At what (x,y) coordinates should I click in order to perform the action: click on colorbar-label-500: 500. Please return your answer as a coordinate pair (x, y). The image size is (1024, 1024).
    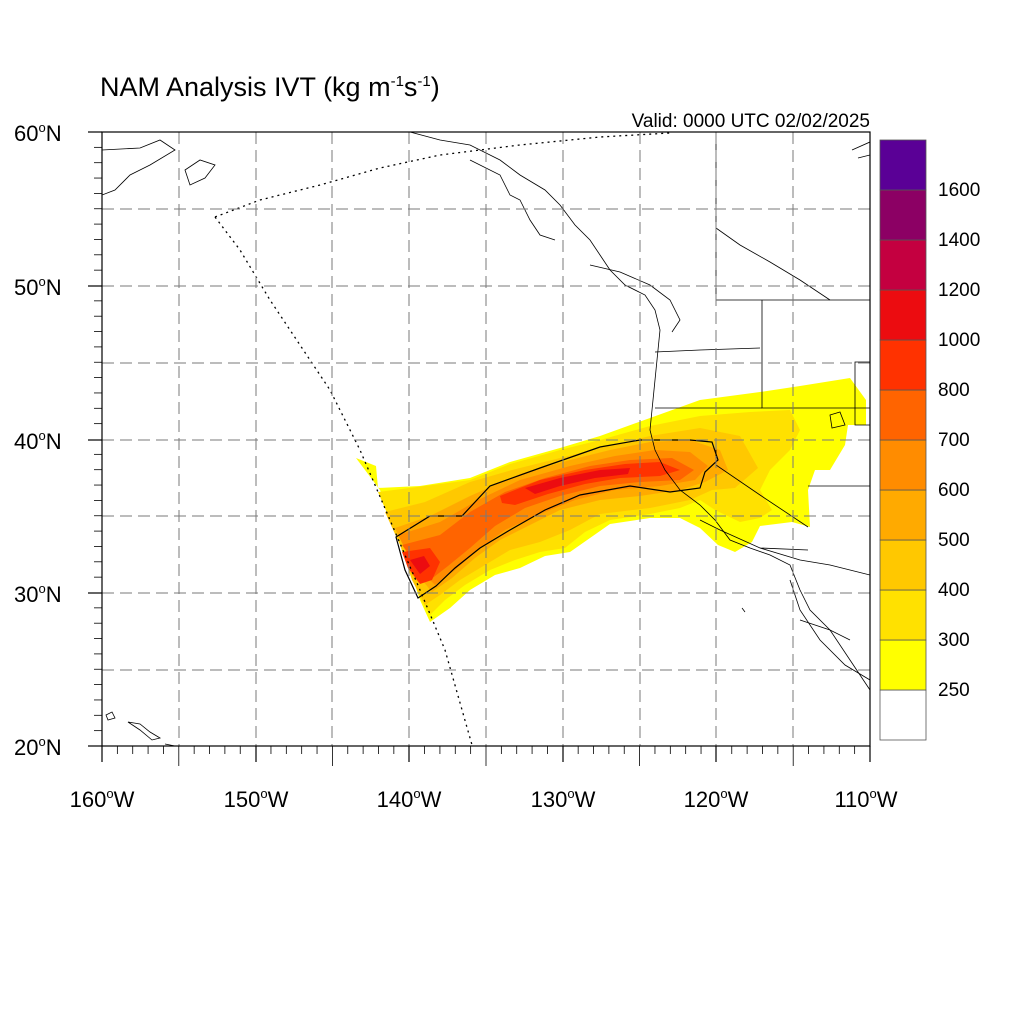
    Looking at the image, I should click on (954, 540).